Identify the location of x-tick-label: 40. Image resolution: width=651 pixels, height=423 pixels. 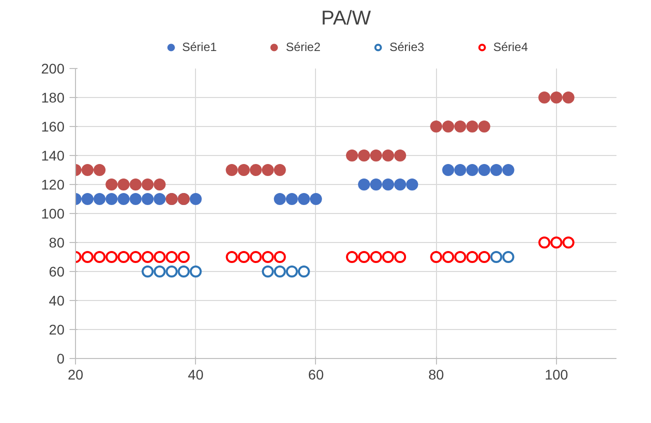
(196, 374).